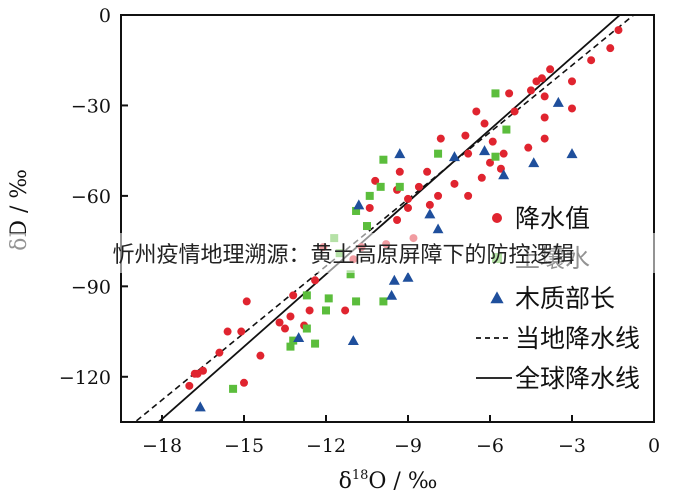  I want to click on legend-label: 土壤水, so click(552, 258).